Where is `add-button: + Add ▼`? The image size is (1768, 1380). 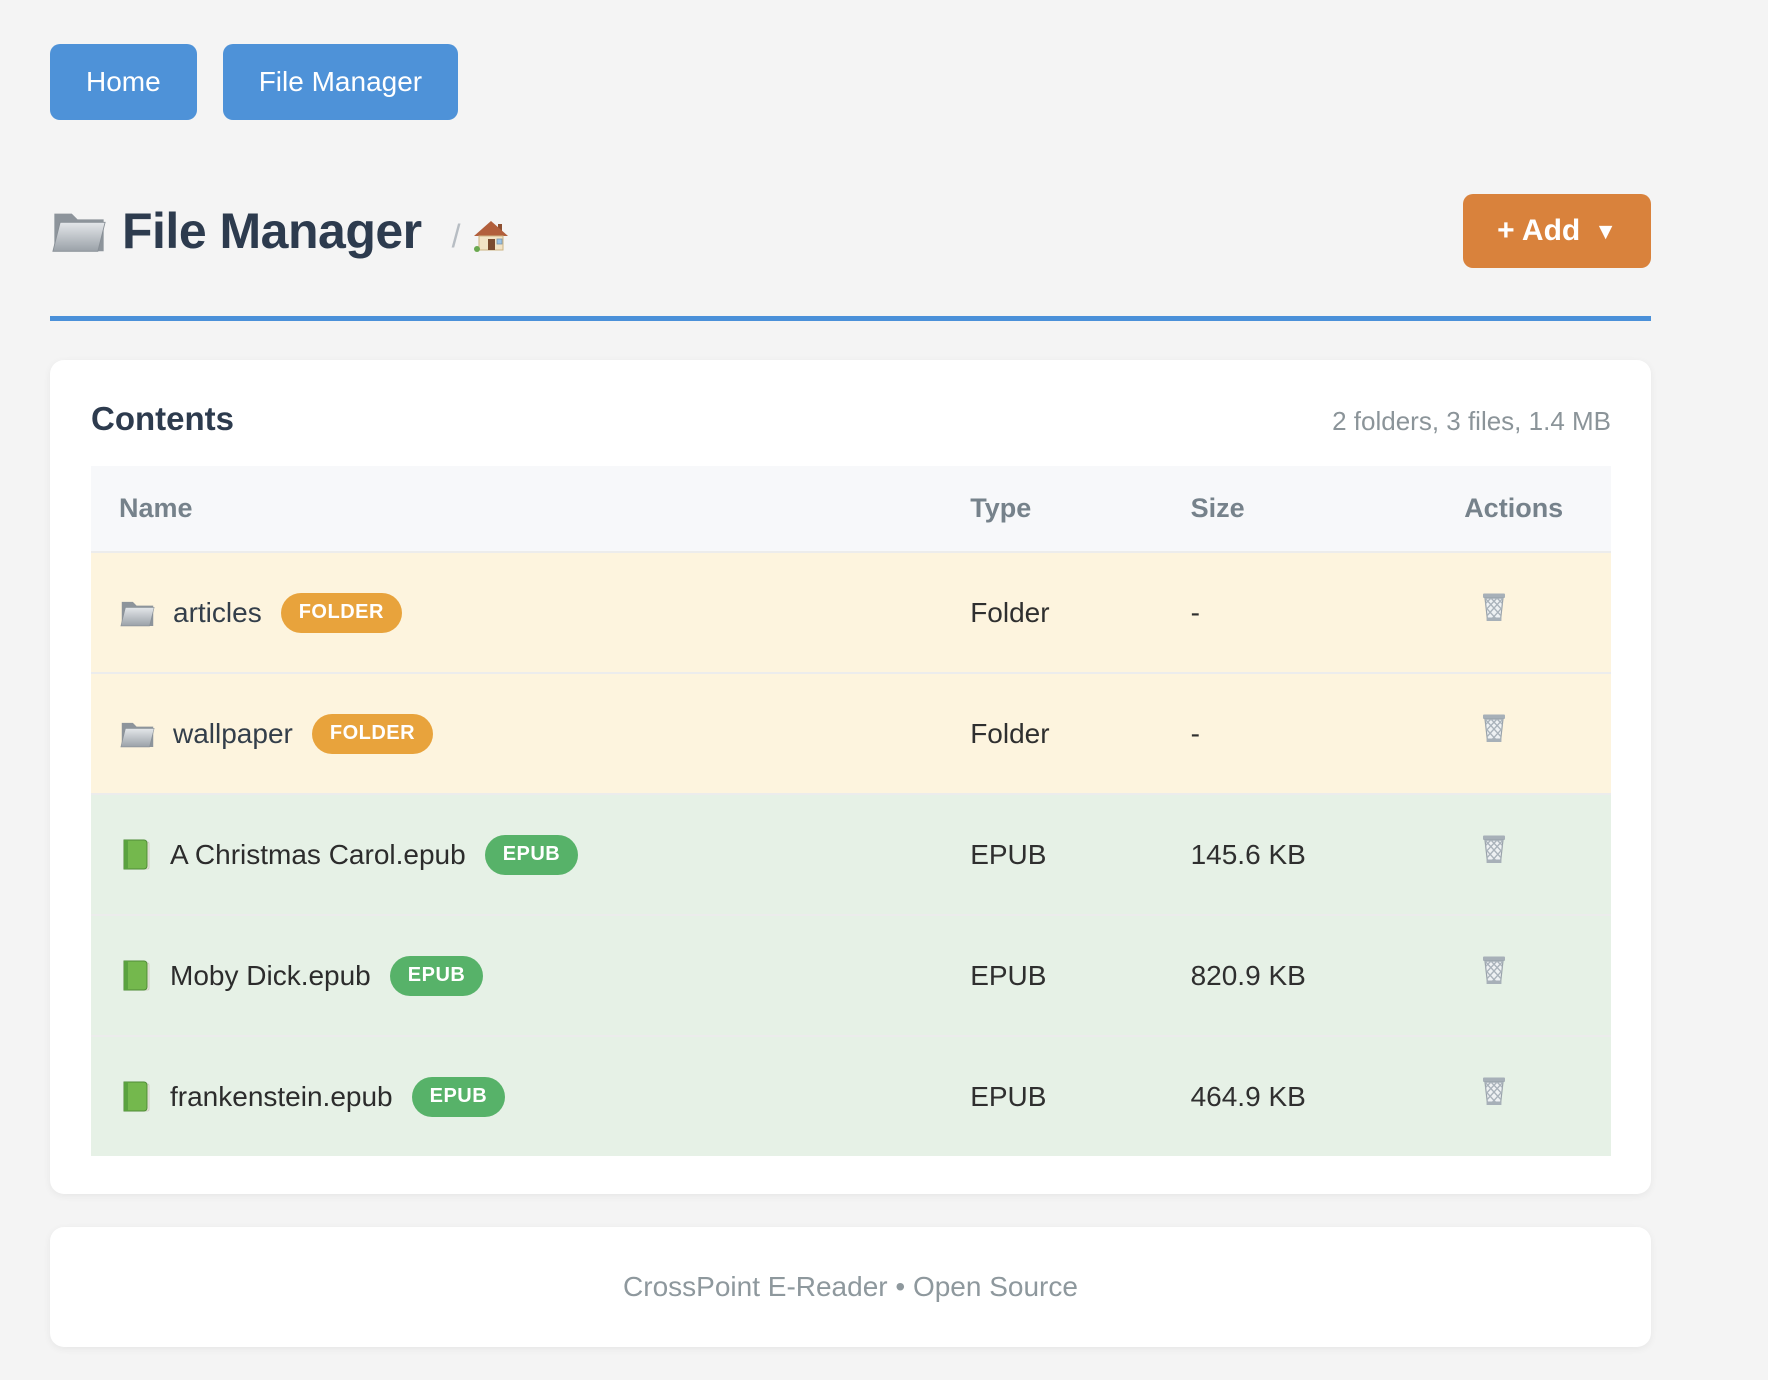 add-button: + Add ▼ is located at coordinates (1557, 231).